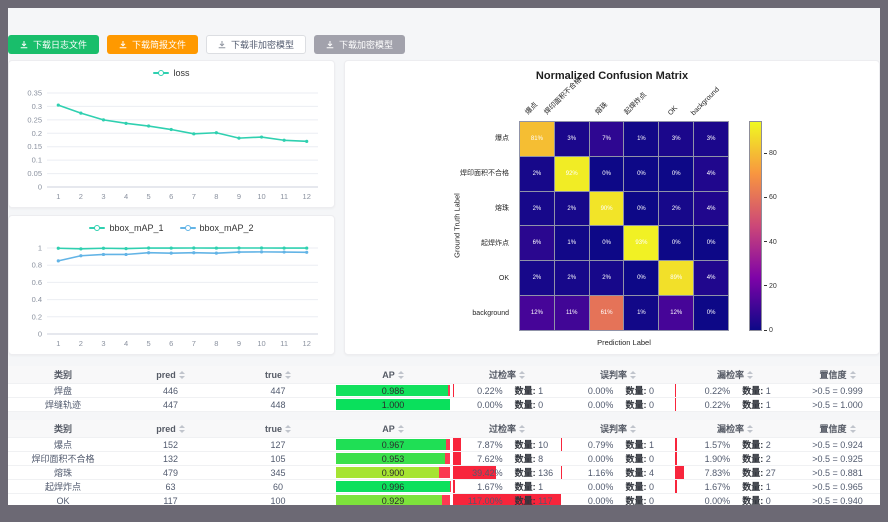 This screenshot has width=888, height=522. I want to click on button-label: 下载简报文件, so click(159, 45).